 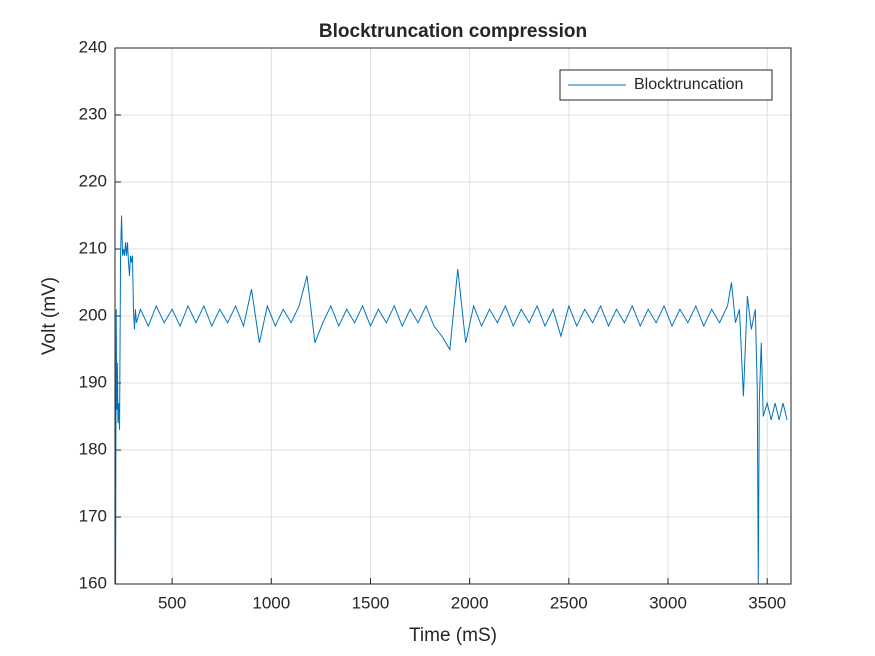 I want to click on x-axis-label: Time (mS), so click(x=453, y=635).